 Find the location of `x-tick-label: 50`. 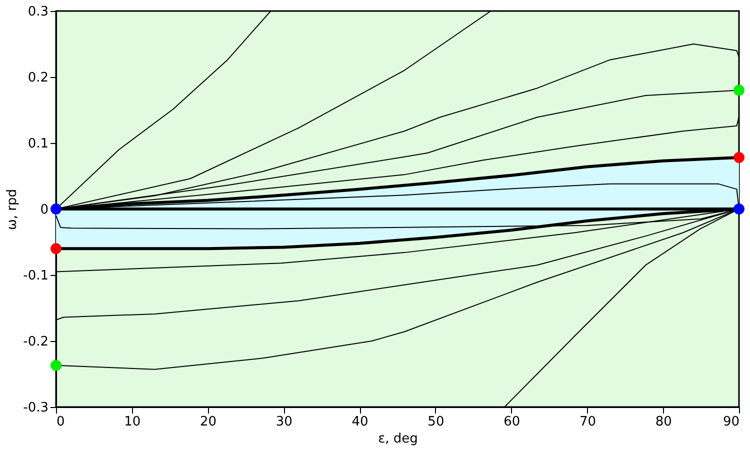

x-tick-label: 50 is located at coordinates (436, 422).